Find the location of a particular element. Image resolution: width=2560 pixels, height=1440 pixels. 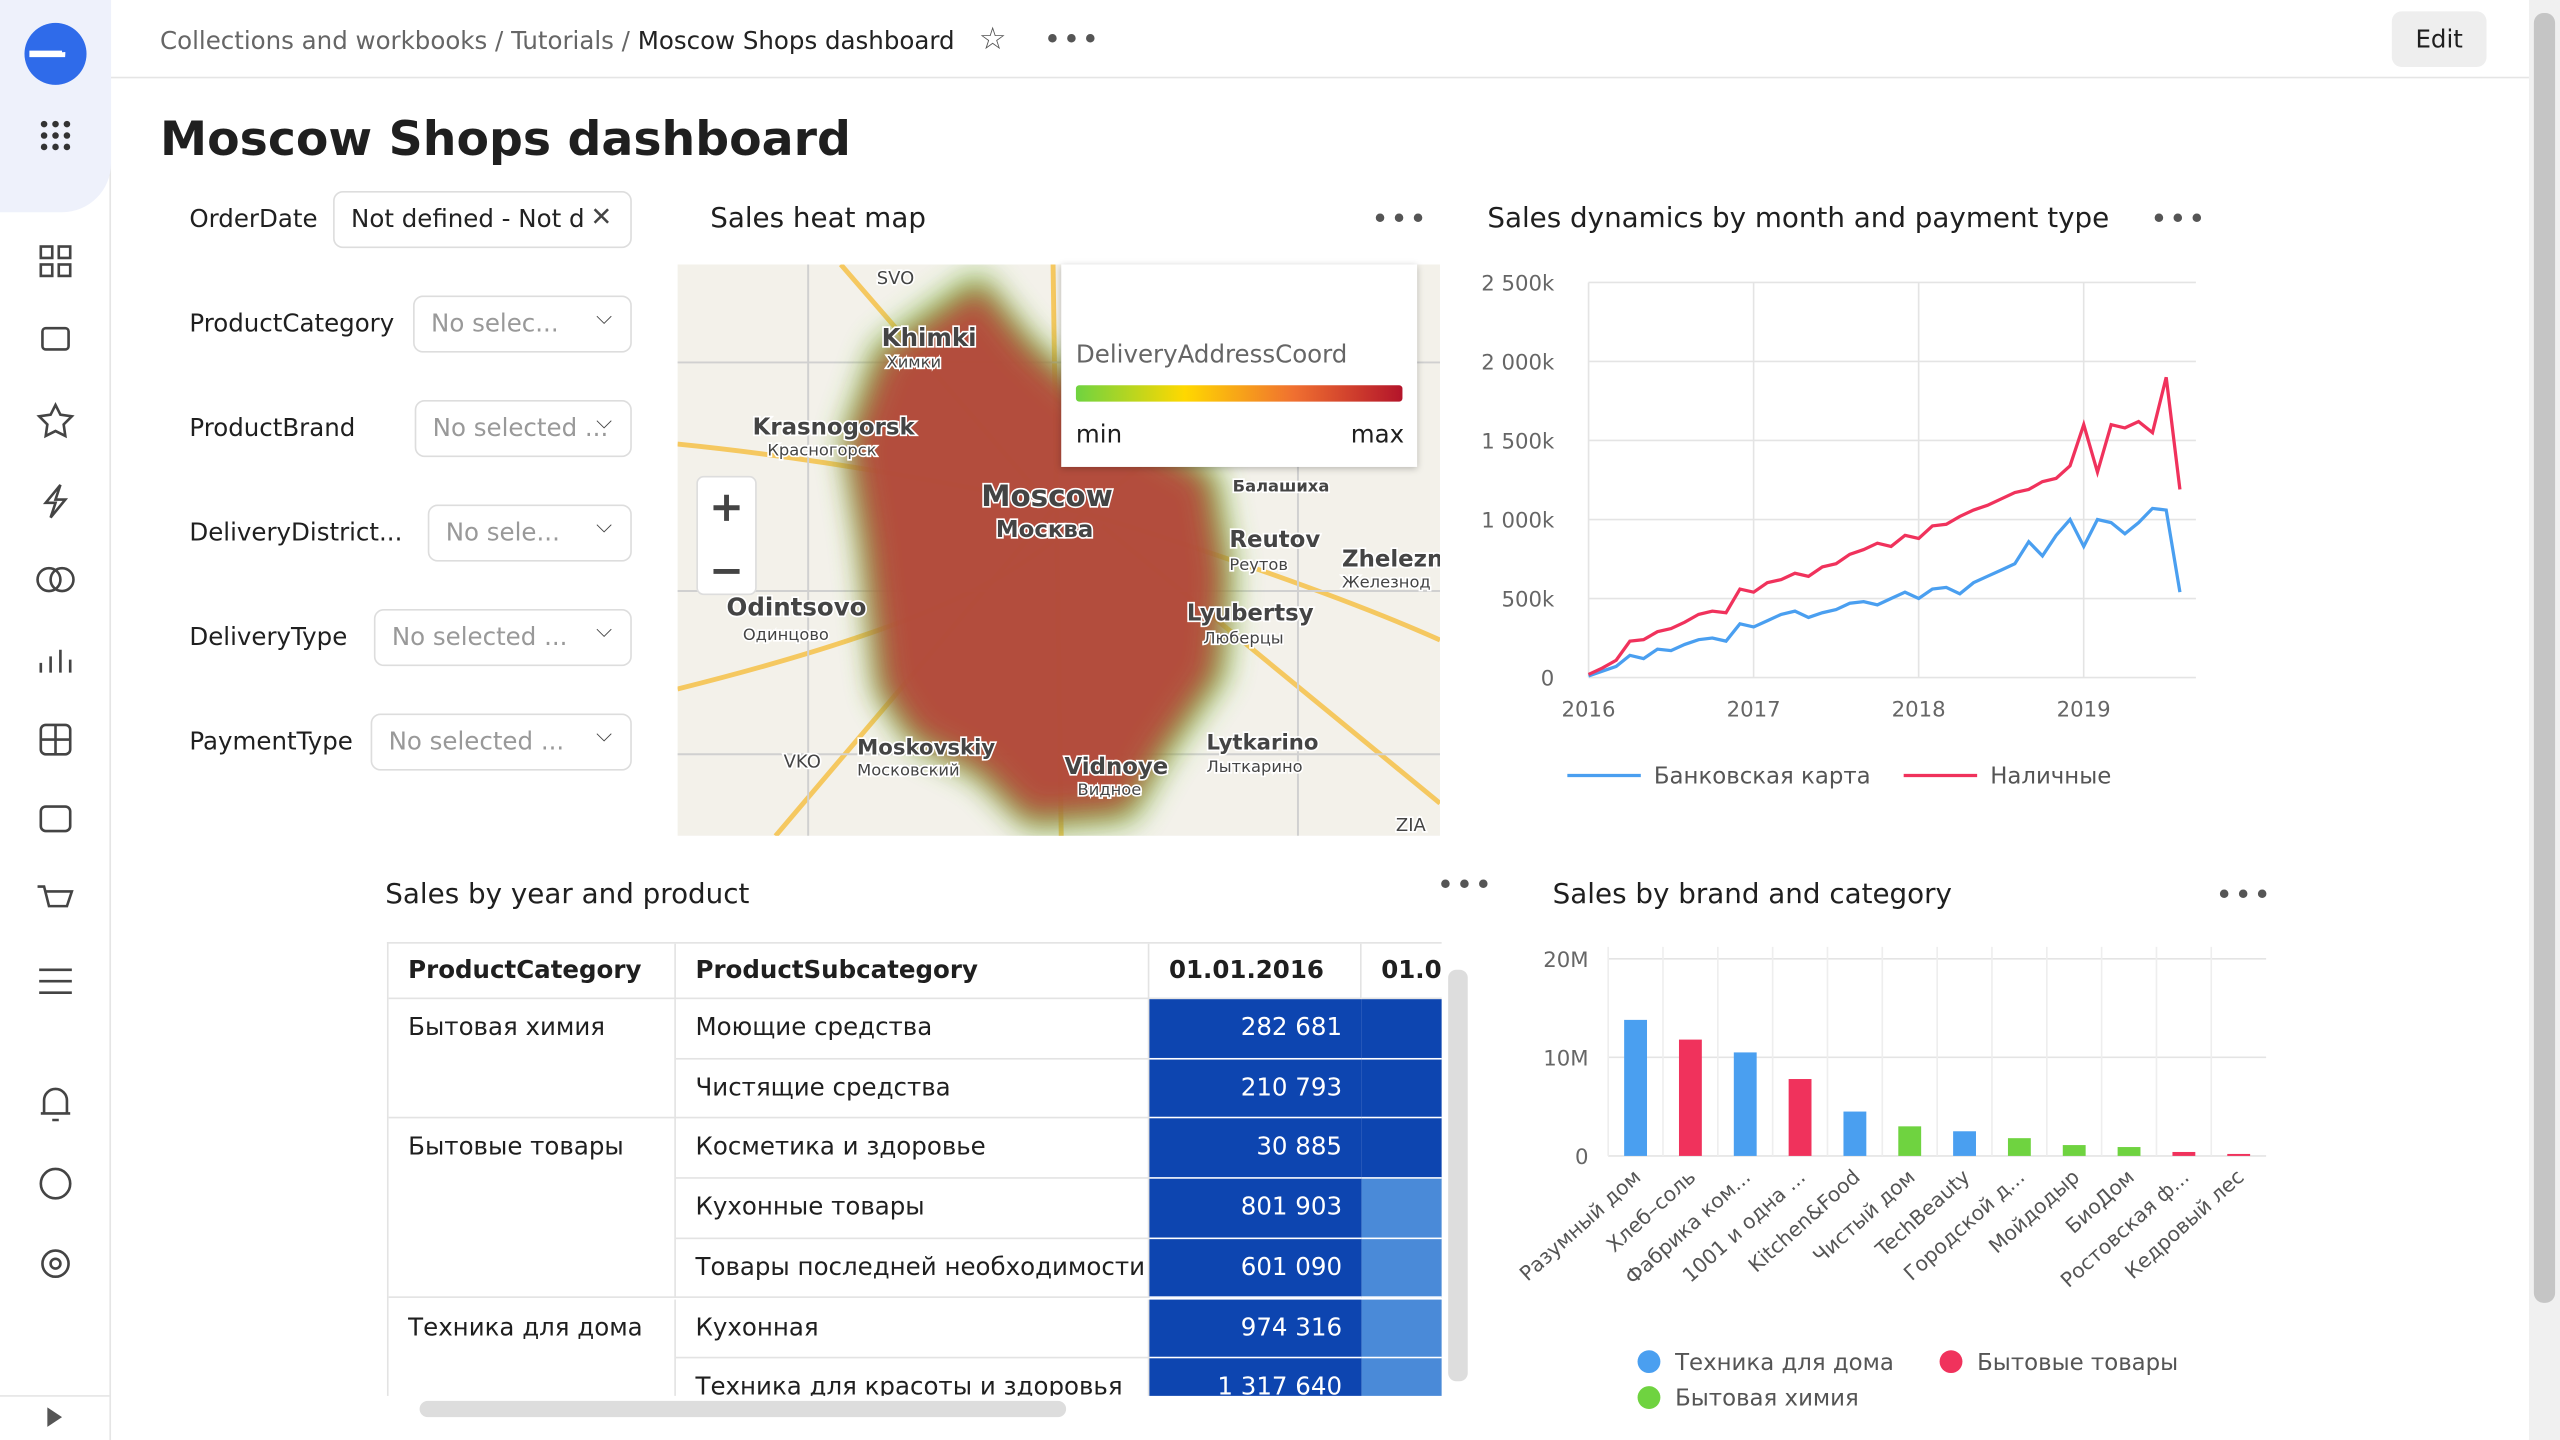

page-title: Moscow Shops dashboard is located at coordinates (505, 139).